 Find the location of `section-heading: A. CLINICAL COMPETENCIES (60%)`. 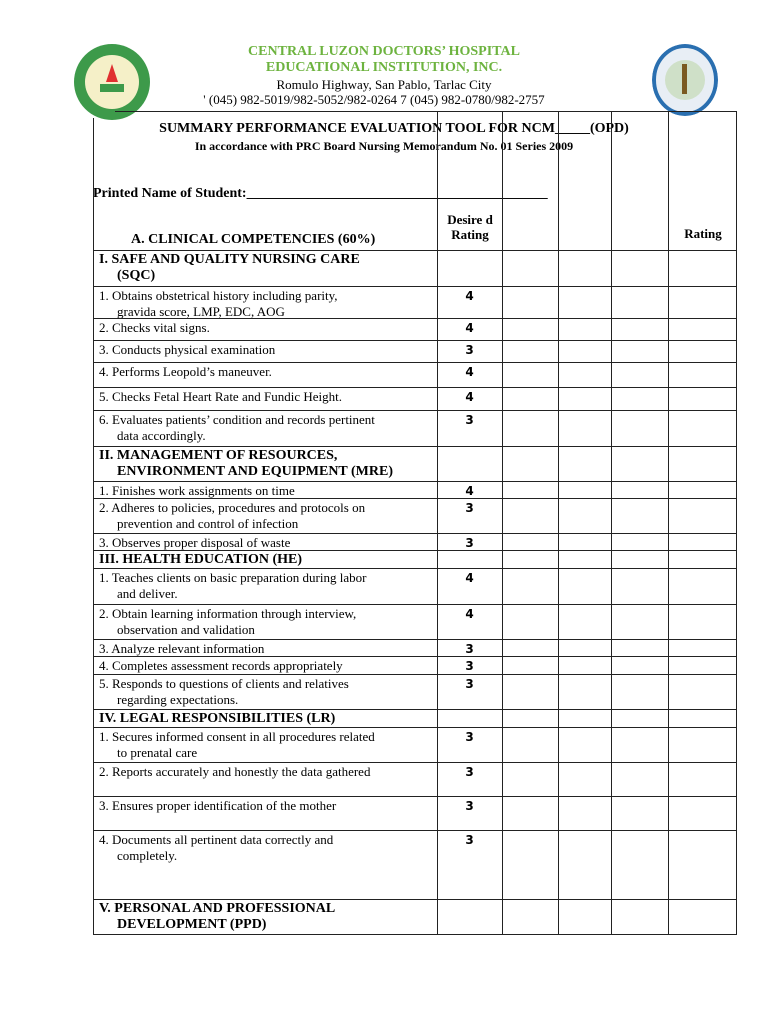

section-heading: A. CLINICAL COMPETENCIES (60%) is located at coordinates (253, 239).